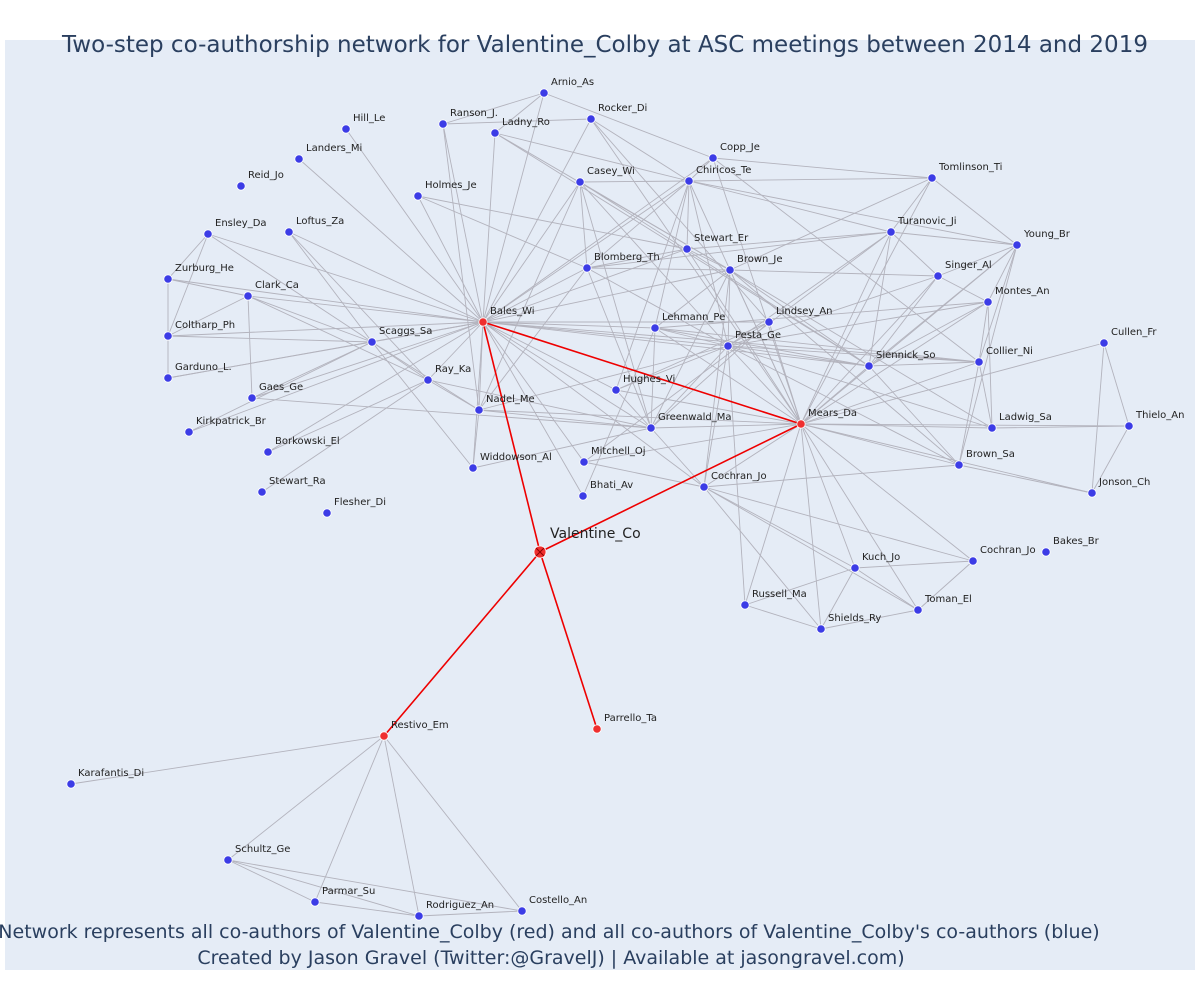 The width and height of the screenshot is (1200, 1000). What do you see at coordinates (959, 465) in the screenshot?
I see `node-brown-sa` at bounding box center [959, 465].